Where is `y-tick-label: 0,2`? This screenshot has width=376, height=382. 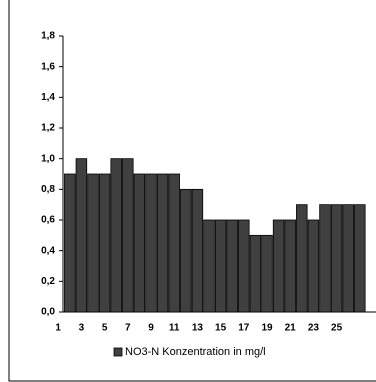
y-tick-label: 0,2 is located at coordinates (48, 281).